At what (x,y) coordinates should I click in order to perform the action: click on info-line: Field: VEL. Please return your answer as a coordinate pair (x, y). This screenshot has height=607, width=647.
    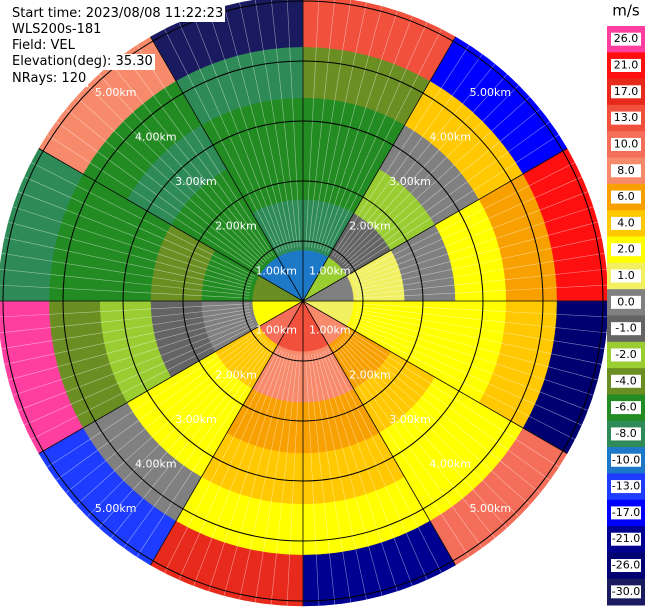
    Looking at the image, I should click on (43, 46).